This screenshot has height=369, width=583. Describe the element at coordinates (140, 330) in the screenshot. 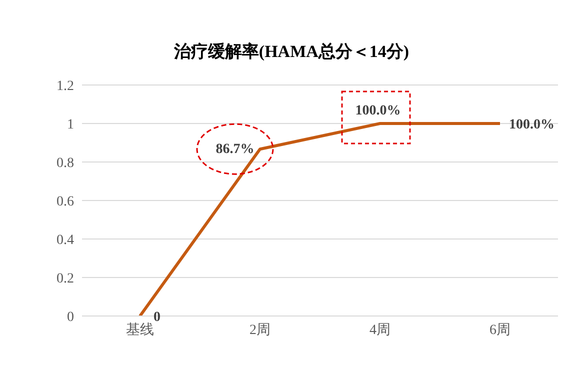

I see `x-tick-label: 基线` at that location.